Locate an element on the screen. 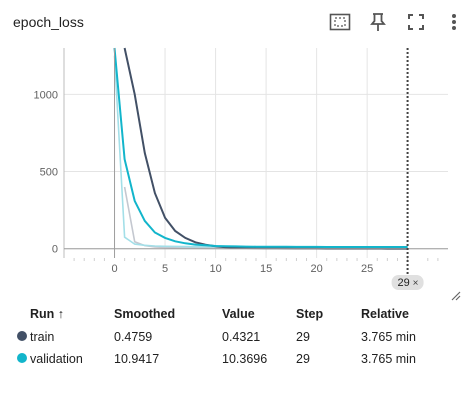 The image size is (476, 419). step-cursor-label: 29 is located at coordinates (403, 283).